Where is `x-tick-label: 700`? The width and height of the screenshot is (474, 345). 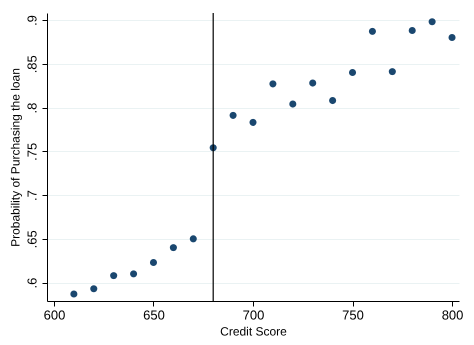
x-tick-label: 700 is located at coordinates (253, 315).